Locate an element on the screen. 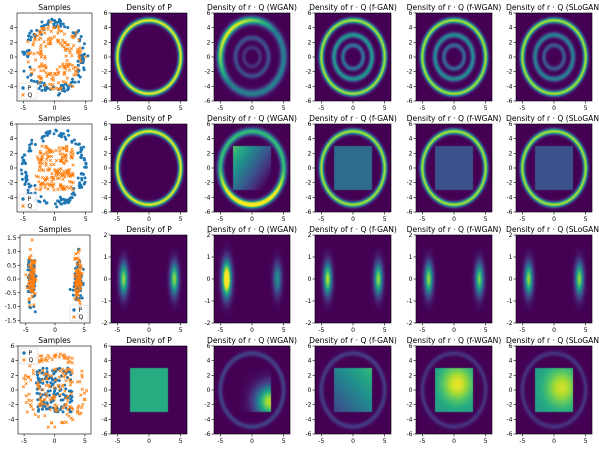 The width and height of the screenshot is (599, 449). y-tick-label: 2 is located at coordinates (411, 153).